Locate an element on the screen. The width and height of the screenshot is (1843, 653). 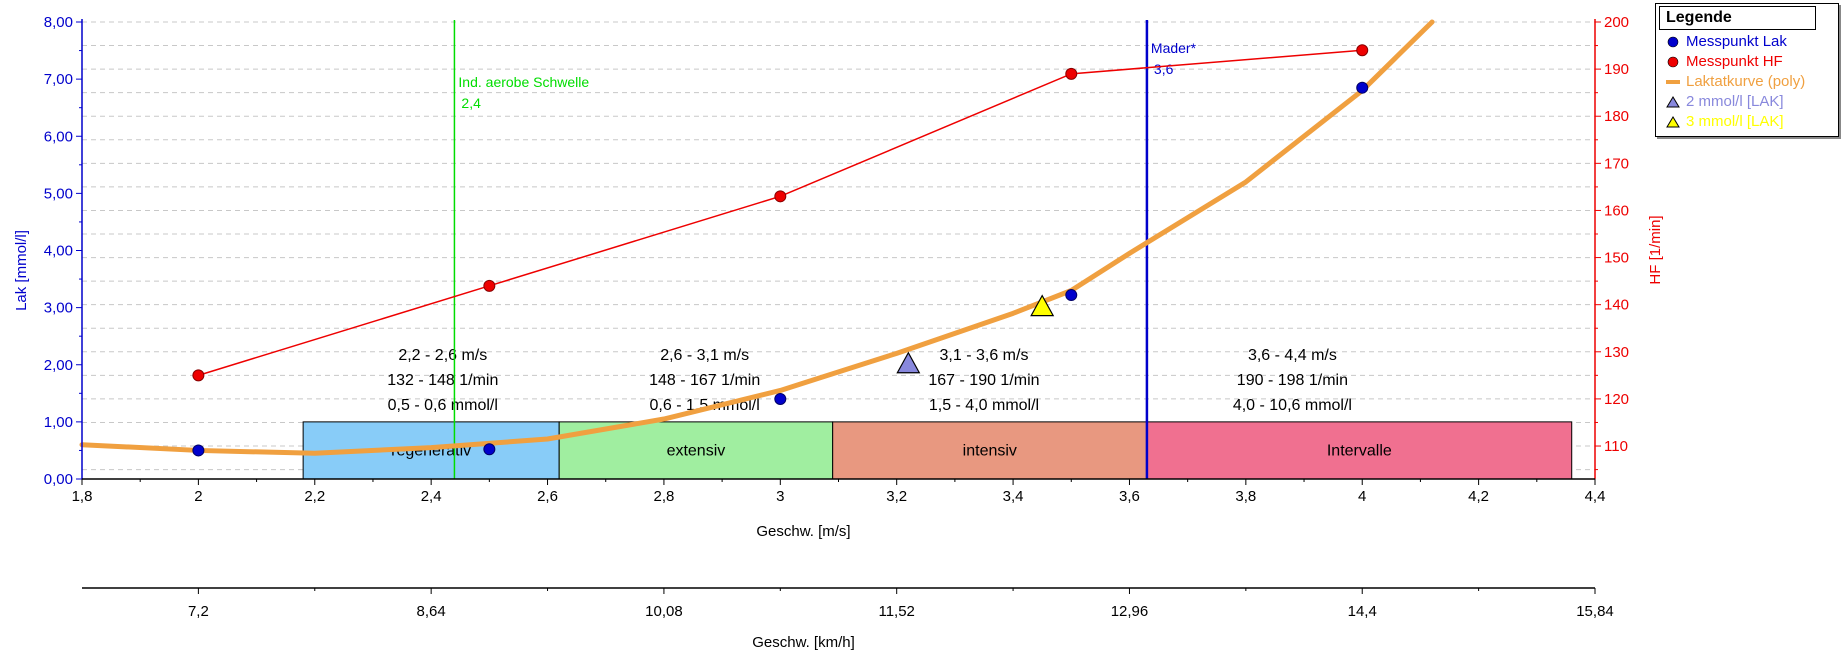
x-tick-label: 3 is located at coordinates (780, 496).